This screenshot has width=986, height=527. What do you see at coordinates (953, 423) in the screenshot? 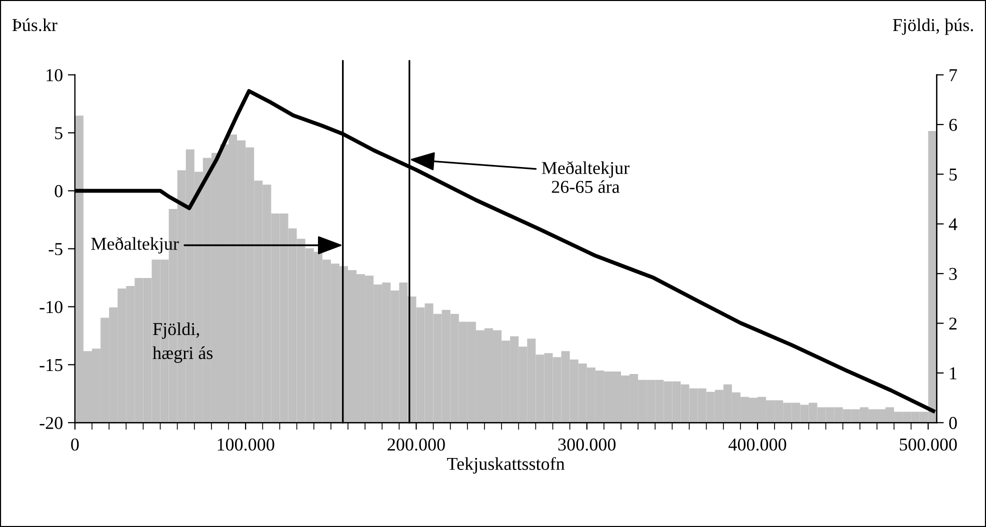
I see `y2-tick-label: 0` at bounding box center [953, 423].